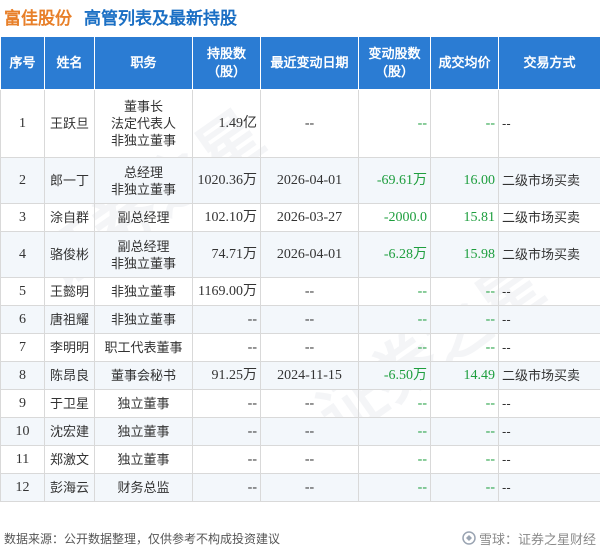 The image size is (600, 548). Describe the element at coordinates (69, 254) in the screenshot. I see `cell-name: 骆俊彬` at that location.